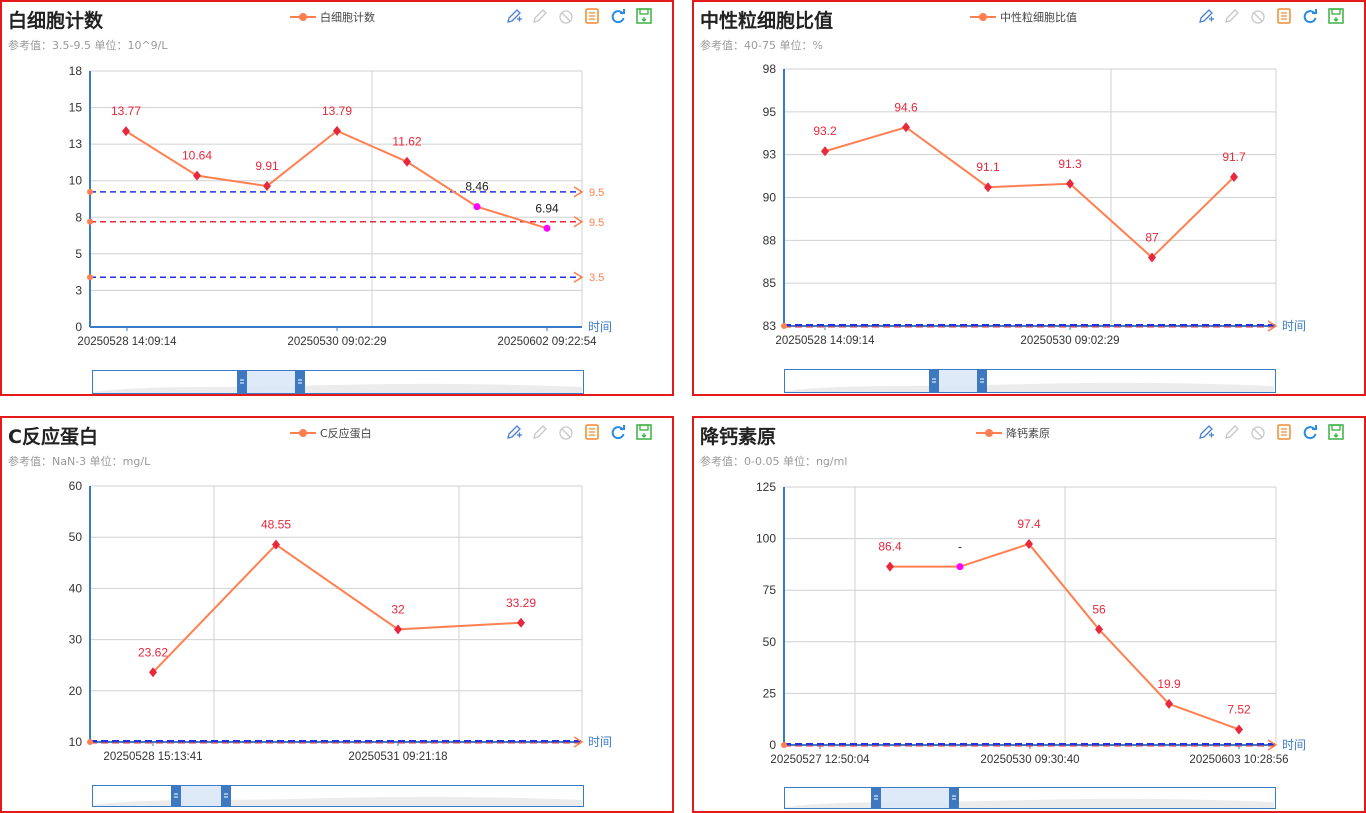 The height and width of the screenshot is (813, 1366). What do you see at coordinates (770, 155) in the screenshot?
I see `y-tick-label: 93` at bounding box center [770, 155].